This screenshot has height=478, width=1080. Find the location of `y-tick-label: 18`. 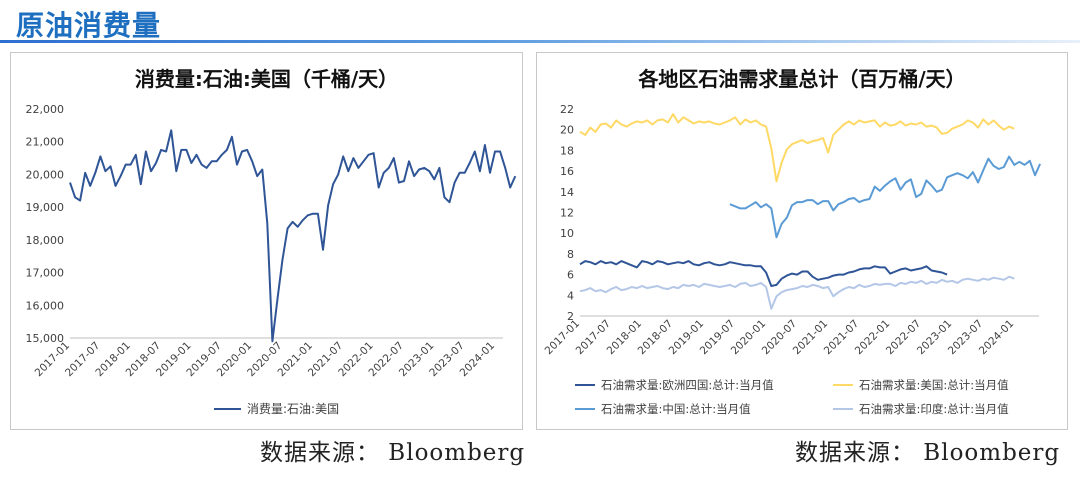

y-tick-label: 18 is located at coordinates (567, 150).